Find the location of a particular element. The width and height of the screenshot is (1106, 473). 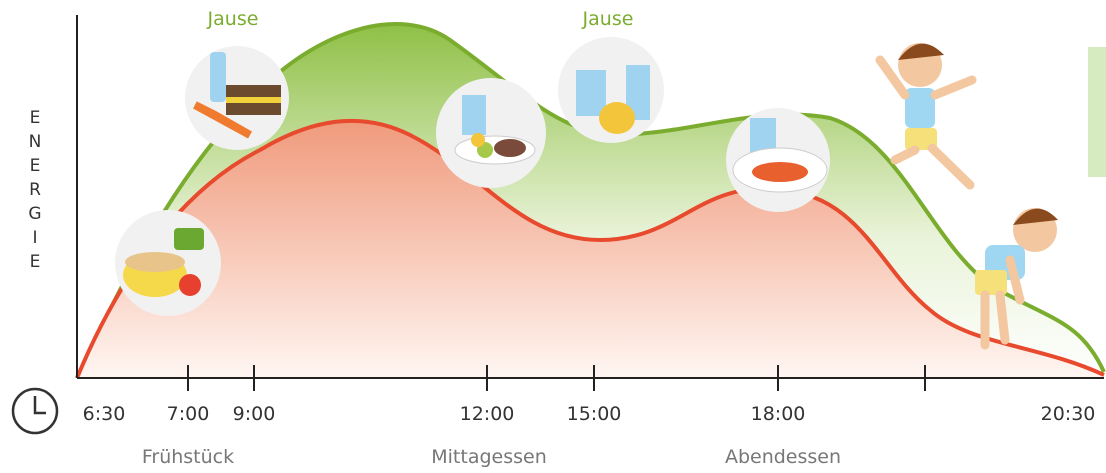

kids is located at coordinates (966, 196).